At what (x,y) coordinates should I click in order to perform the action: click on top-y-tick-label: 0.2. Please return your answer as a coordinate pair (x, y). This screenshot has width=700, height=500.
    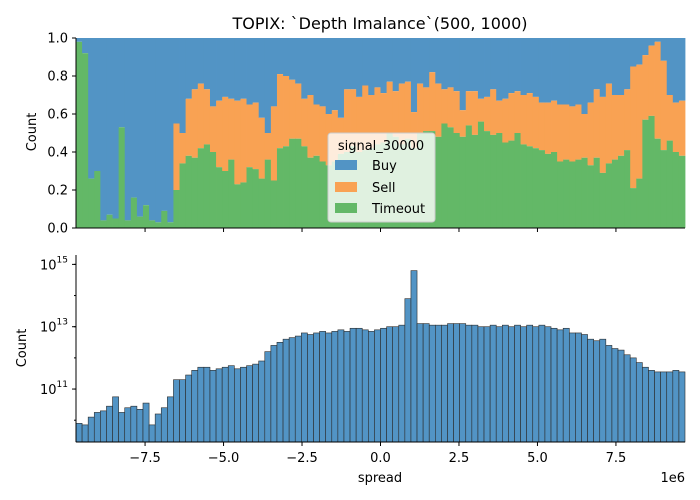
    Looking at the image, I should click on (57, 191).